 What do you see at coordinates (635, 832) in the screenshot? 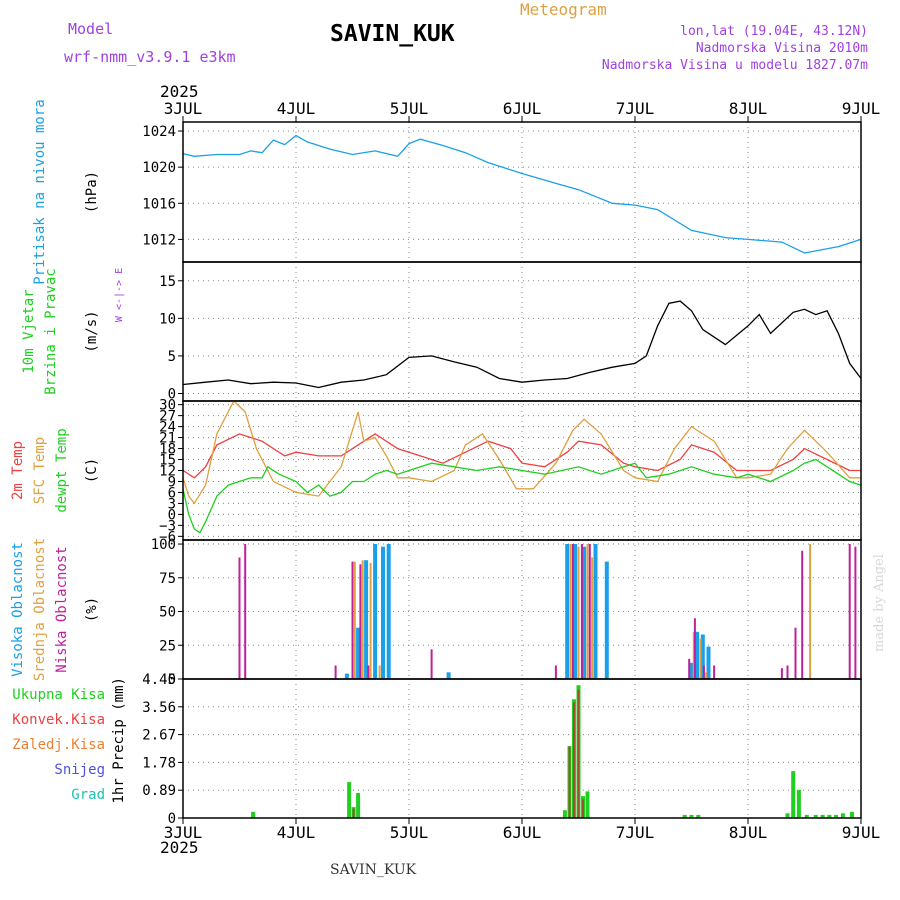
I see `x-tick-label-bottom: 7JUL` at bounding box center [635, 832].